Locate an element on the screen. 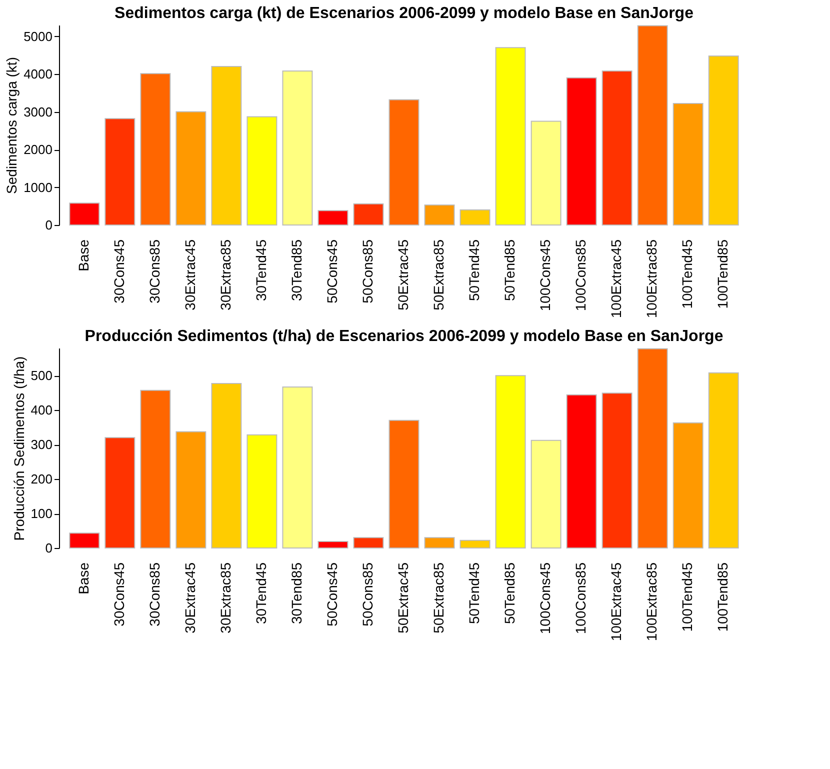  chart-title: Sedimentos carga (kt) de Escenarios 2006-2099 y modelo Base en SanJorge is located at coordinates (404, 13).